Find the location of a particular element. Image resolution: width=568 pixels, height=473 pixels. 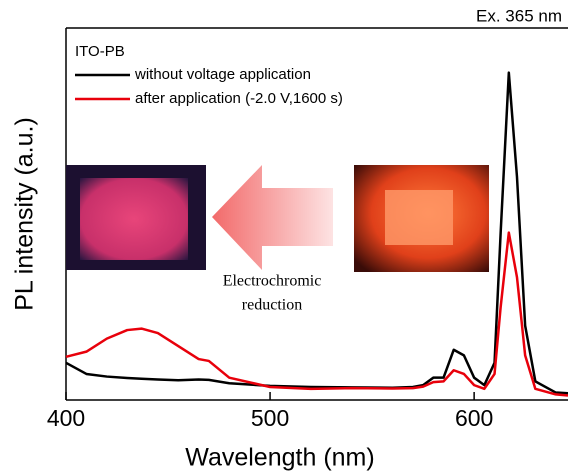

y-axis-label: PL intensity (a.u.) is located at coordinates (25, 214).